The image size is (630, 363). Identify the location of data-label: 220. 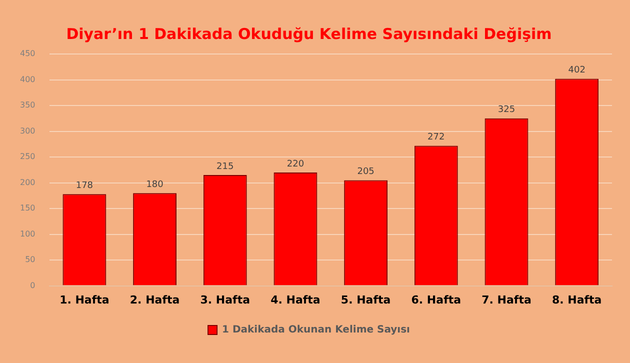
(295, 164).